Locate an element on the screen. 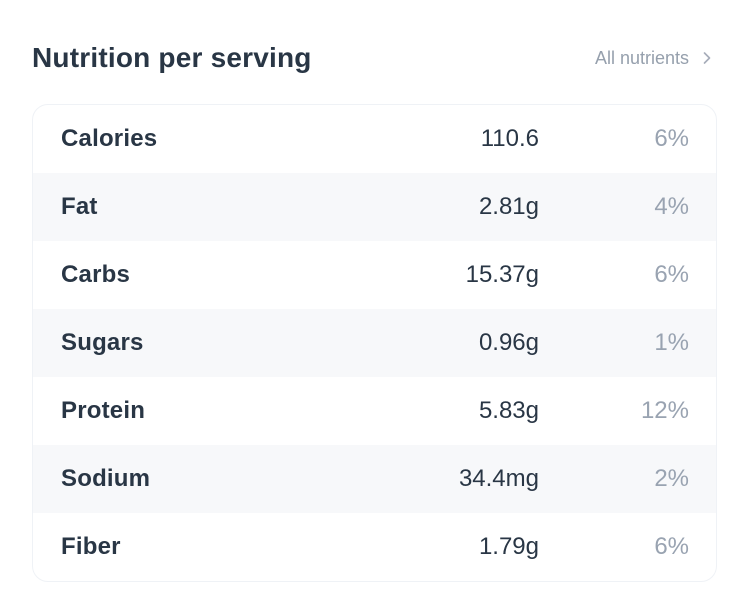  nutrient-label: Sodium is located at coordinates (106, 478).